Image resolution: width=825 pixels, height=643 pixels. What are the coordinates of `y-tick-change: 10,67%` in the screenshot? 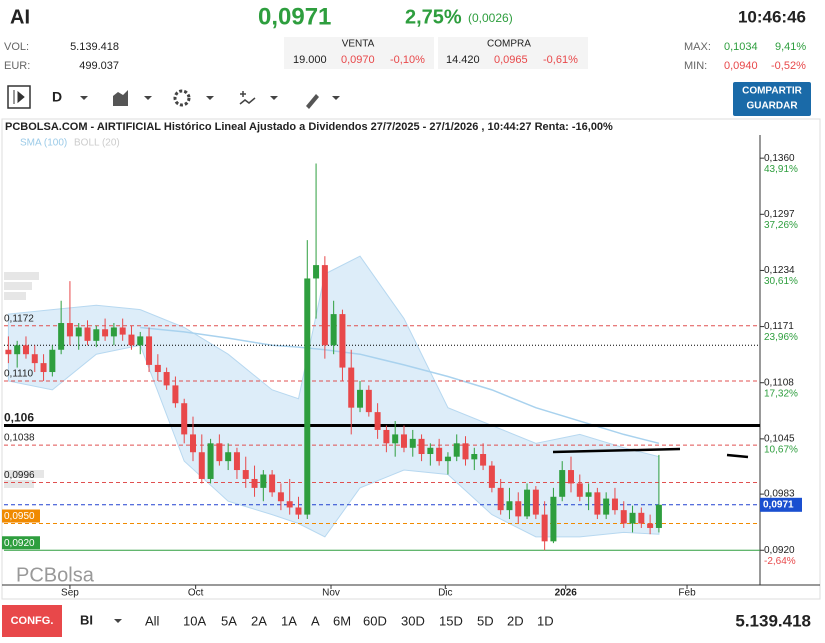 It's located at (781, 450).